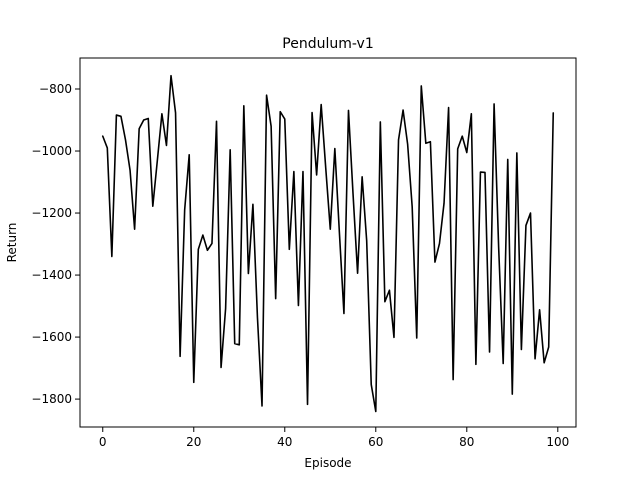  Describe the element at coordinates (51, 337) in the screenshot. I see `y-tick-label: −1600` at that location.